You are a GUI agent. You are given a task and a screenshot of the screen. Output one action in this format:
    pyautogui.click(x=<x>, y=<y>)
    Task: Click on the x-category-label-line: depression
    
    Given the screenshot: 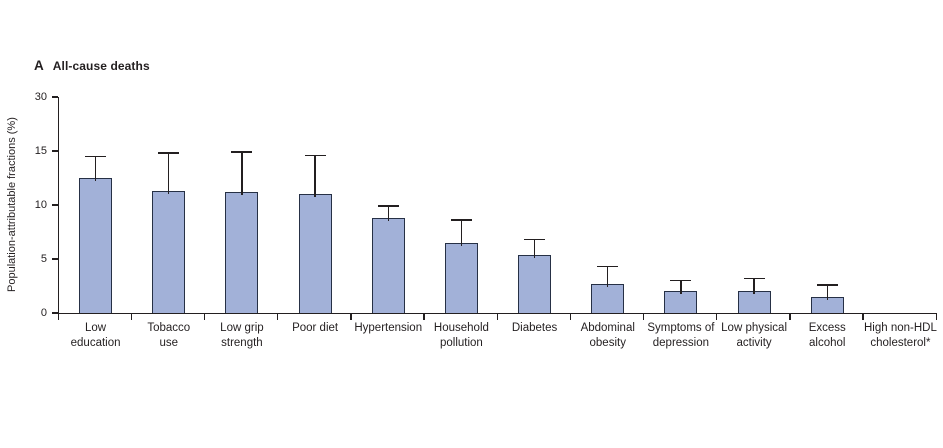 What is the action you would take?
    pyautogui.click(x=681, y=343)
    